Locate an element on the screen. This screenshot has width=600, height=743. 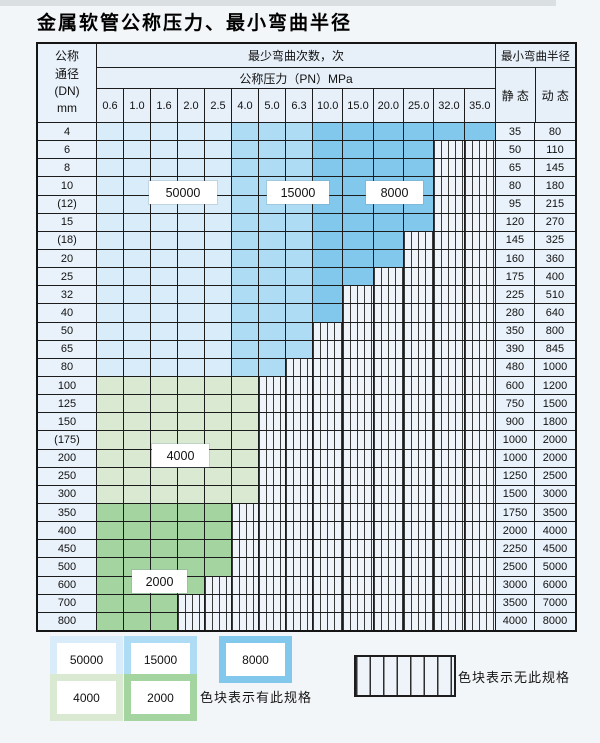
cycles-header-label: 最少弯曲次数，次 is located at coordinates (296, 56).